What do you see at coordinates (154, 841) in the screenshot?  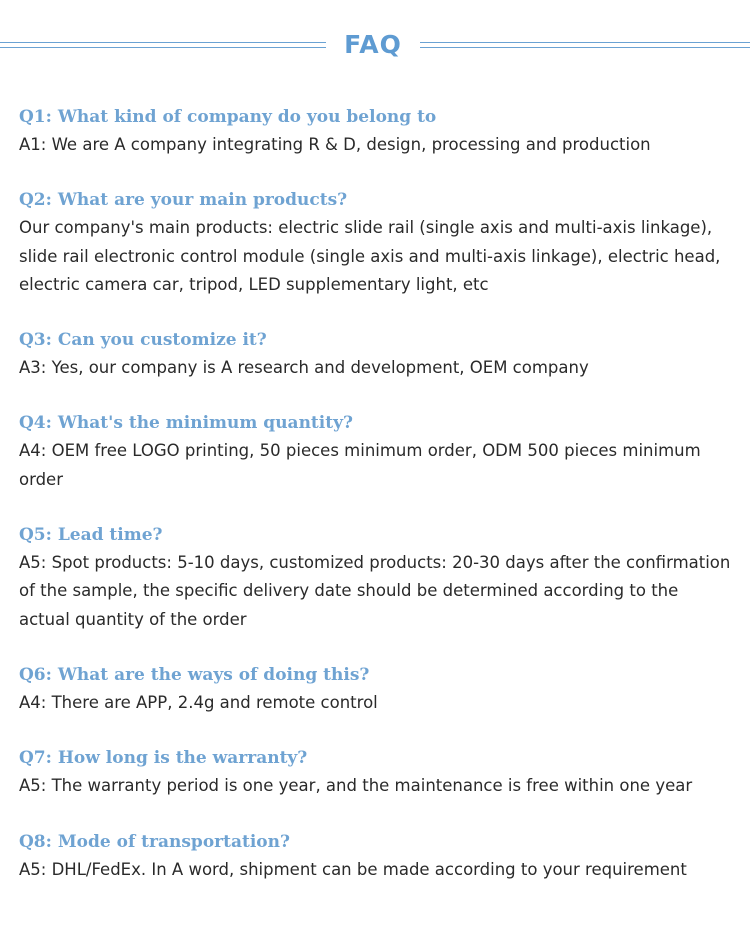 I see `faq-question: Q8: Mode of transportation?` at bounding box center [154, 841].